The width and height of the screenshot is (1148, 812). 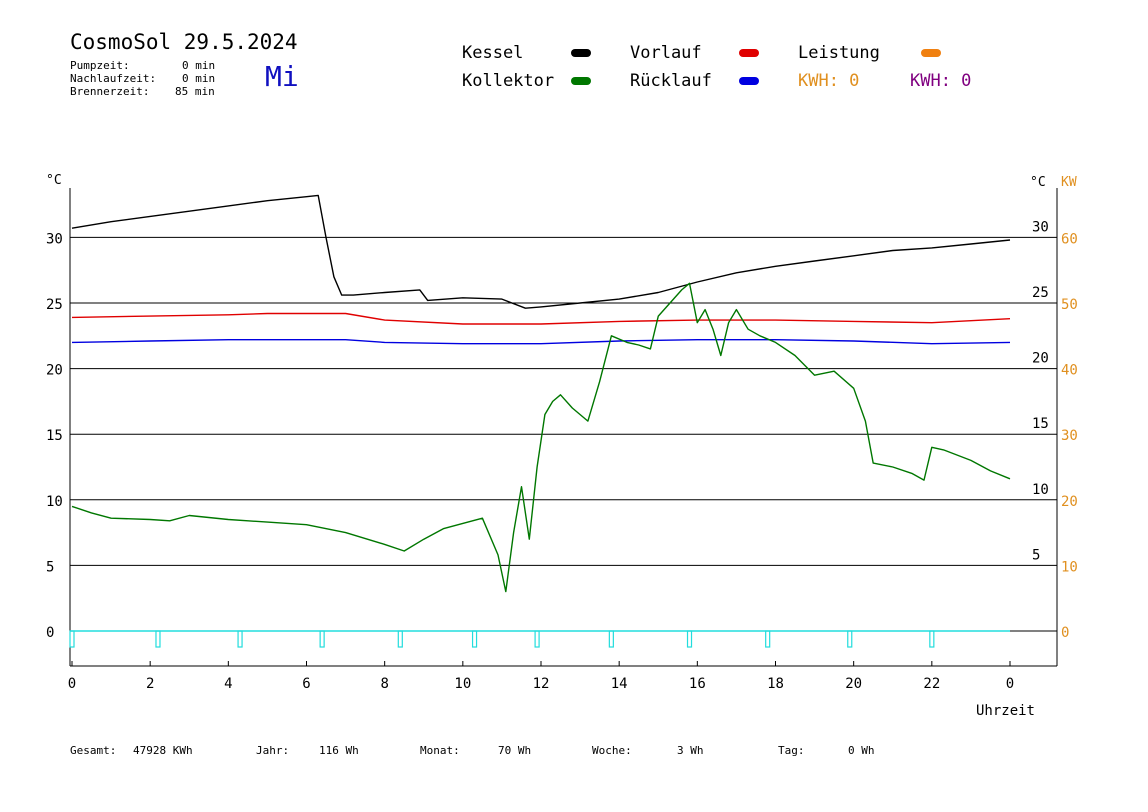 What do you see at coordinates (163, 750) in the screenshot?
I see `footer-gesamt-value: 47928 KWh` at bounding box center [163, 750].